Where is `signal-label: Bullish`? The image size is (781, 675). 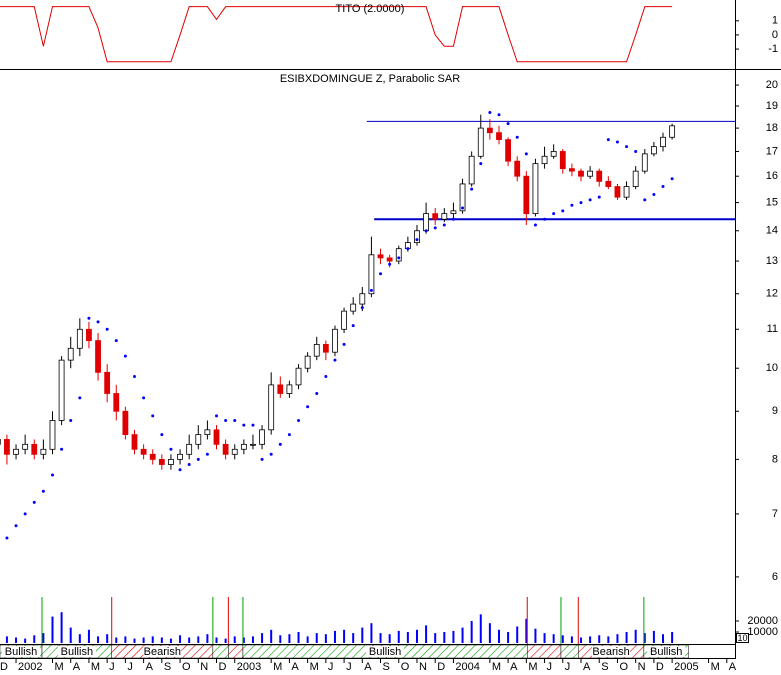 signal-label: Bullish is located at coordinates (385, 652).